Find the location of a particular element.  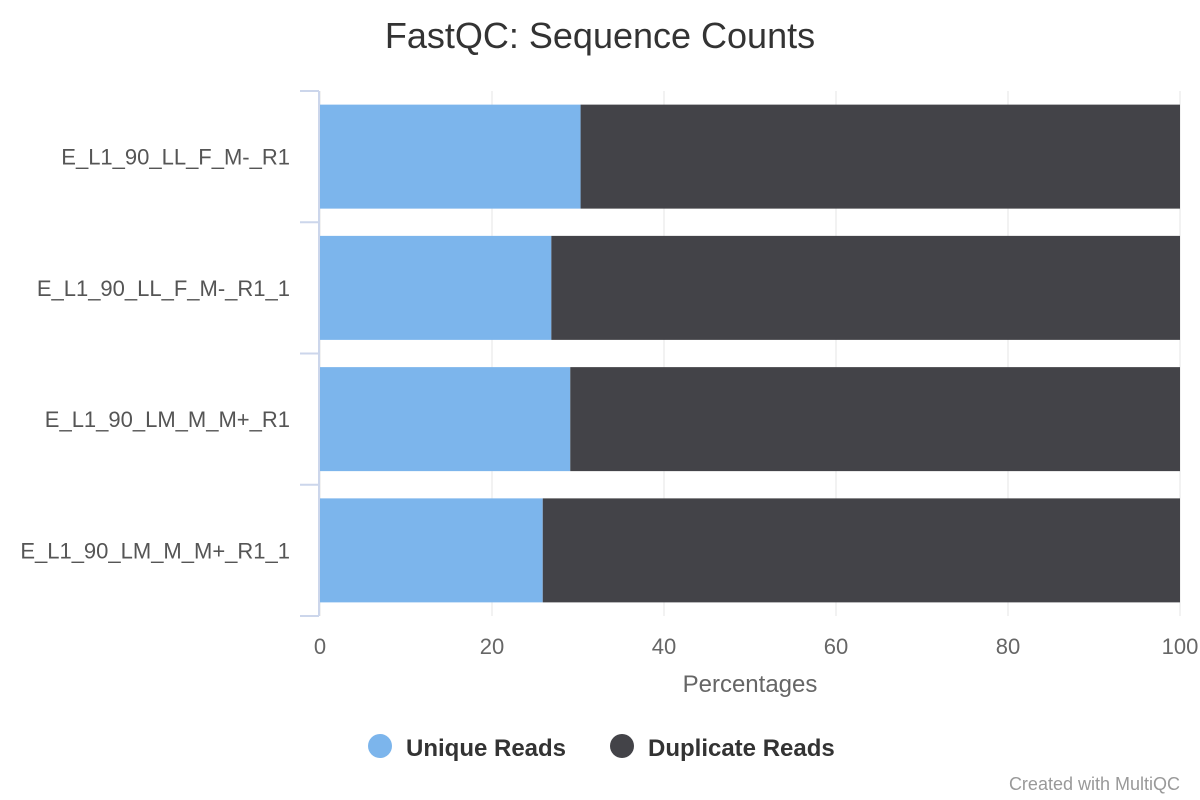

legend-marker-duplicate is located at coordinates (622, 746).